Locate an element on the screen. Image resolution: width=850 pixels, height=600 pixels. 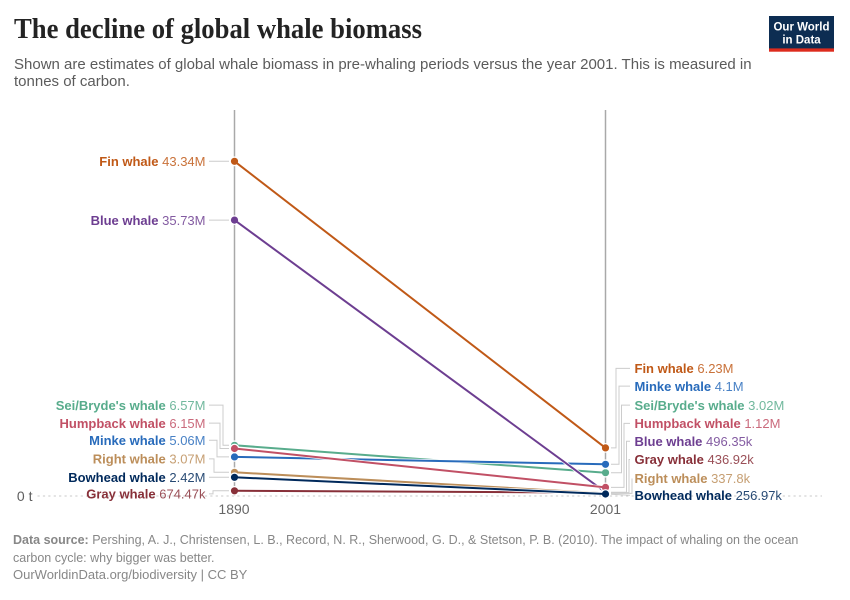
svg-text: 1890 is located at coordinates (233, 509).